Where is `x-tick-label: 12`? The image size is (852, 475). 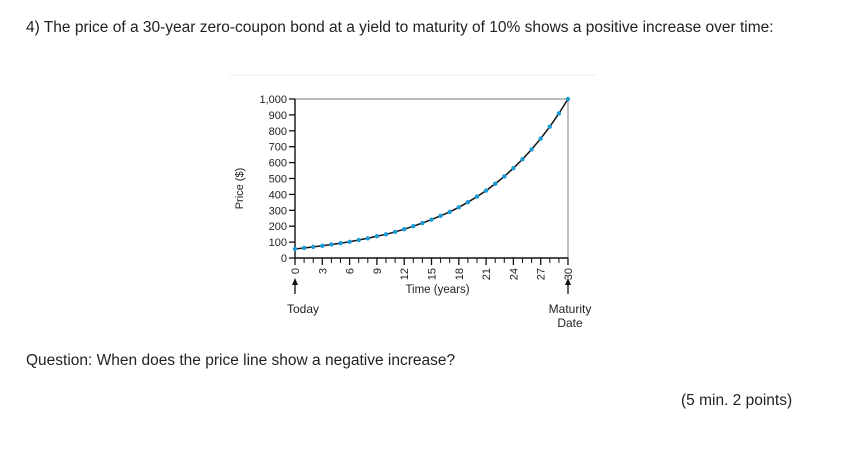 x-tick-label: 12 is located at coordinates (405, 274).